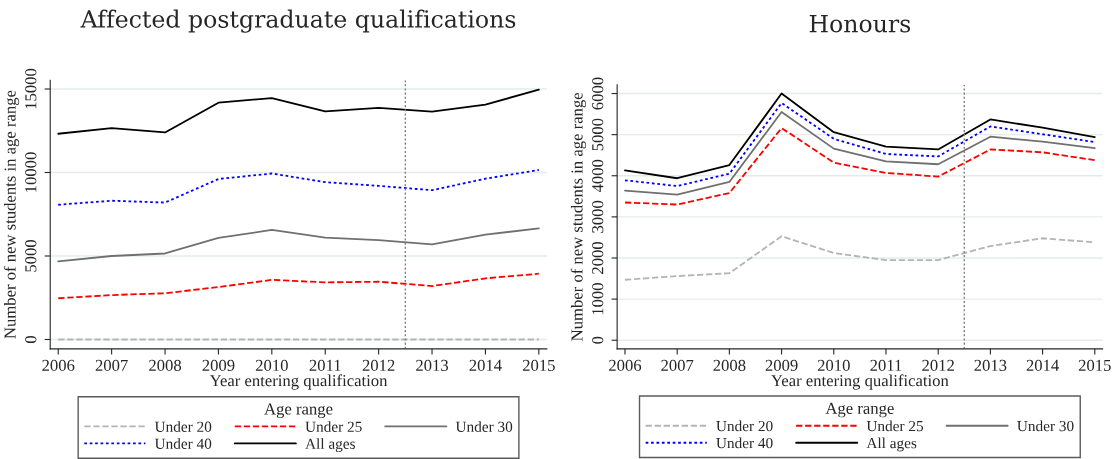 The height and width of the screenshot is (459, 1116). I want to click on y-tick-label: 6000, so click(598, 93).